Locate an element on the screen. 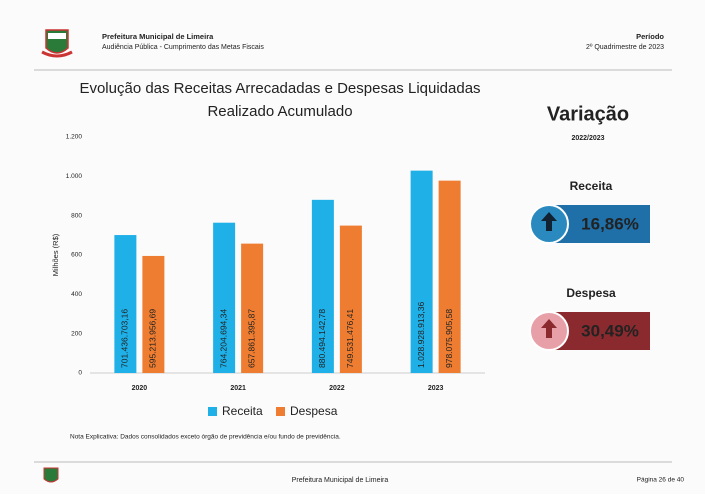  period: 2º Quadrimestre de 2023 is located at coordinates (625, 47).